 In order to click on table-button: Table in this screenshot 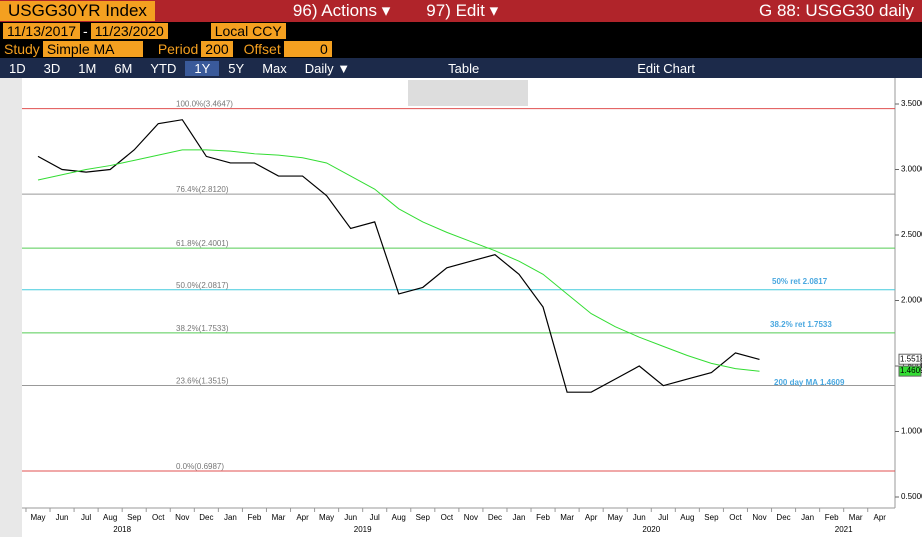, I will do `click(464, 68)`.